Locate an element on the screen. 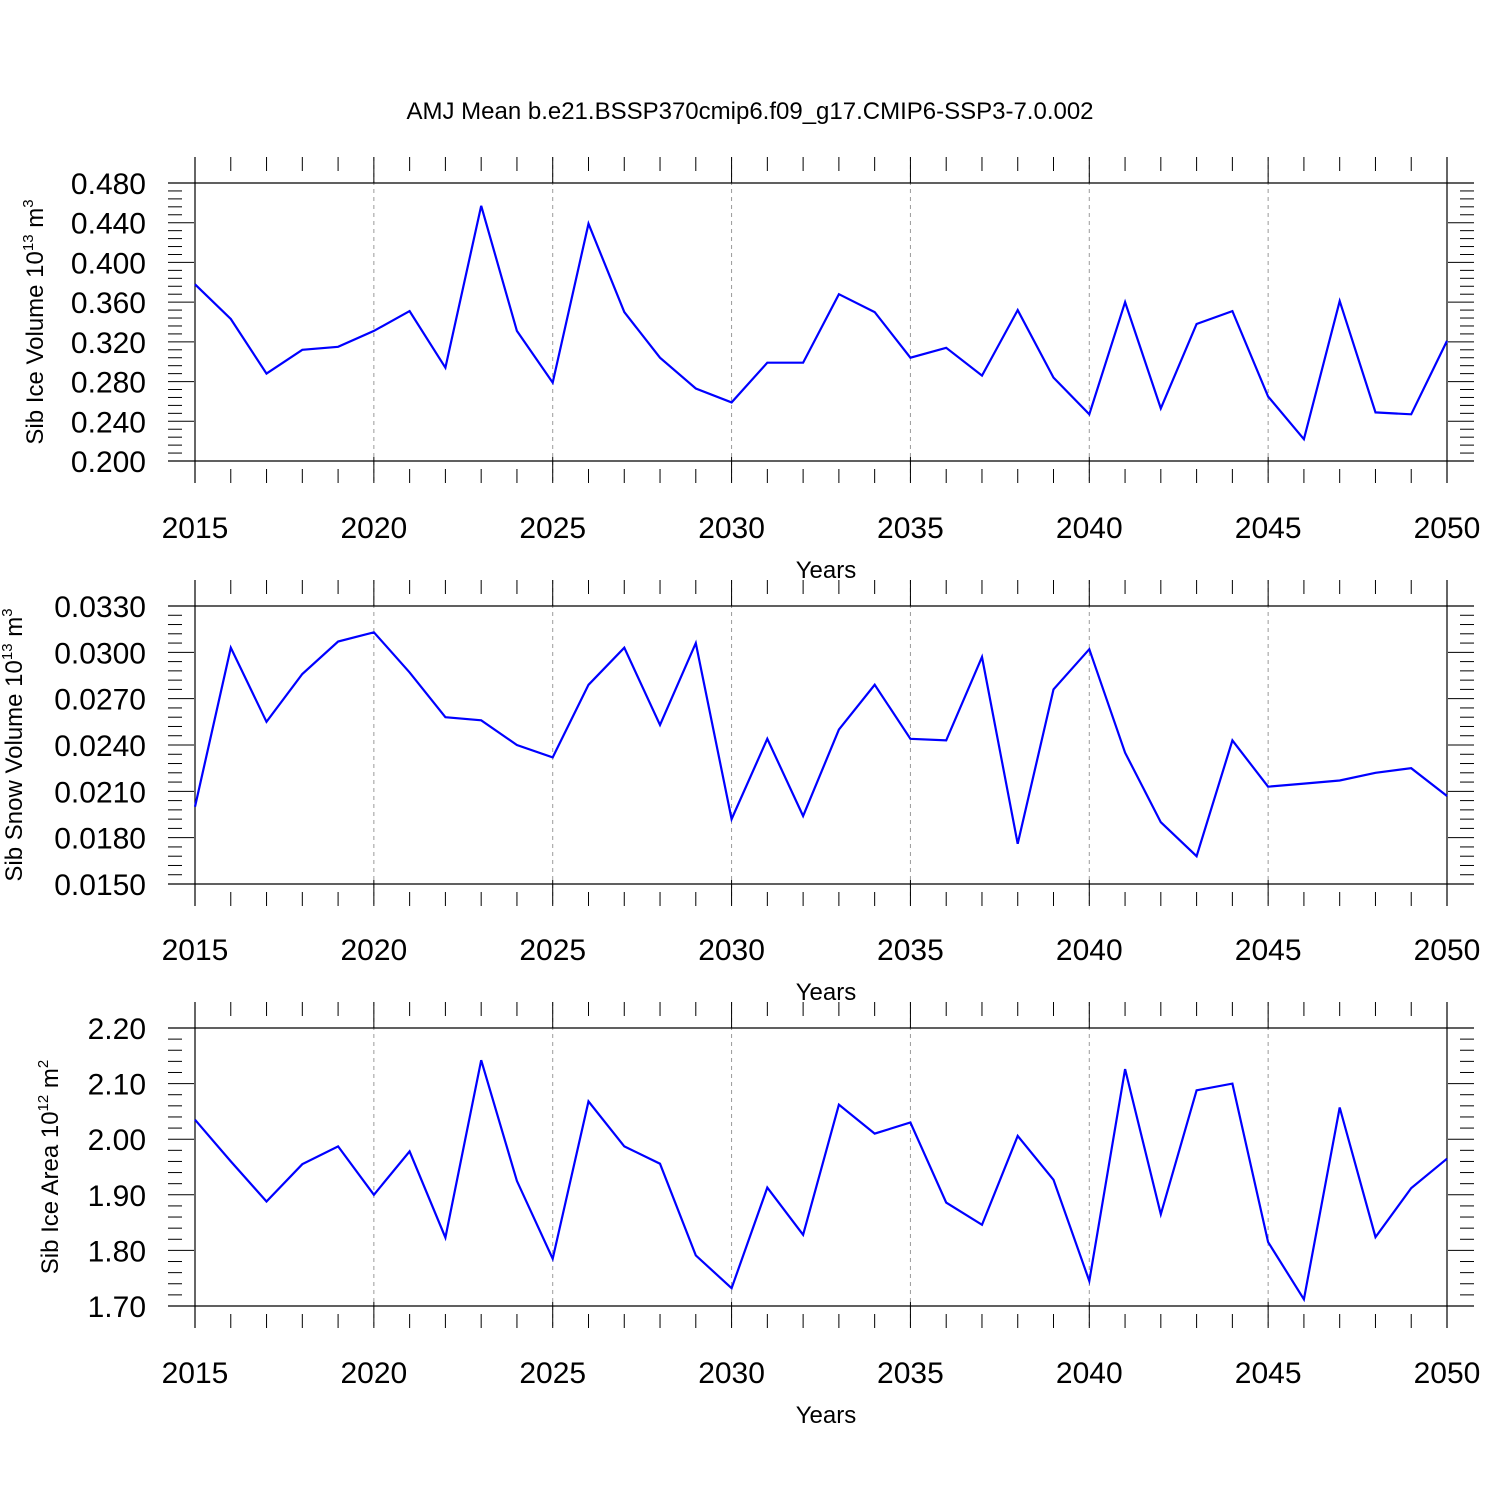 The width and height of the screenshot is (1500, 1505). y-axis-title: Sib Ice Area 1012 m2 is located at coordinates (49, 1167).